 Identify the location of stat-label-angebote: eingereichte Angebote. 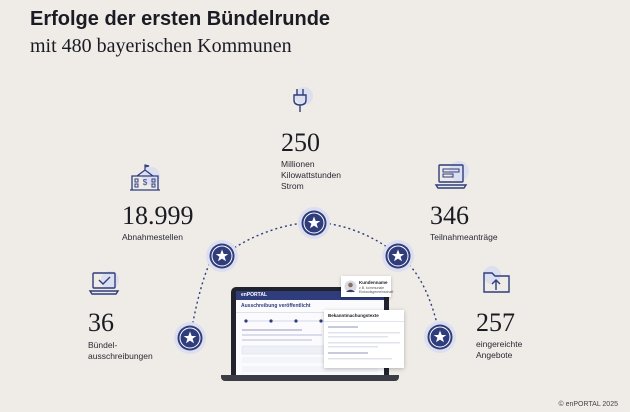
(499, 349).